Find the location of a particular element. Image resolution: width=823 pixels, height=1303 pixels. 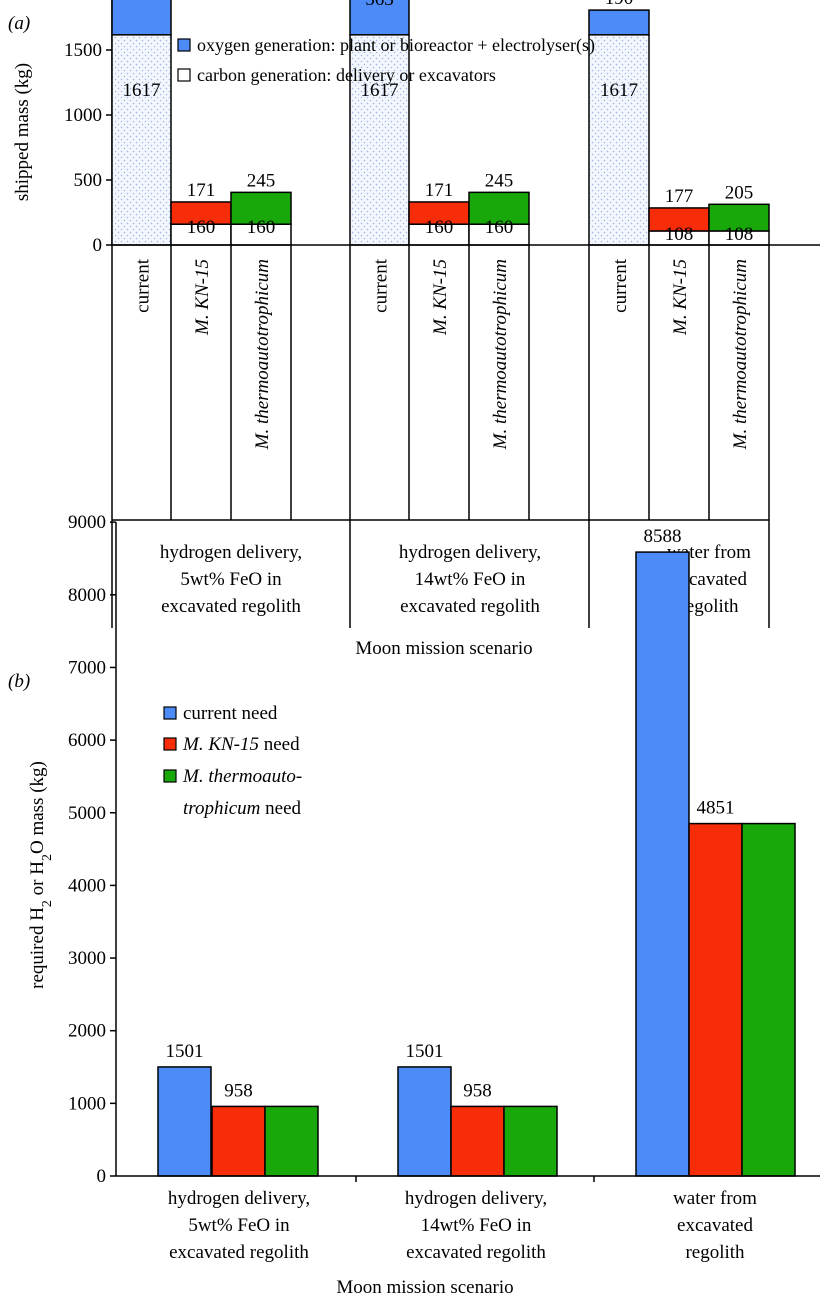

data-label-oxygen-g1-m-kn-15: 171 is located at coordinates (201, 190).